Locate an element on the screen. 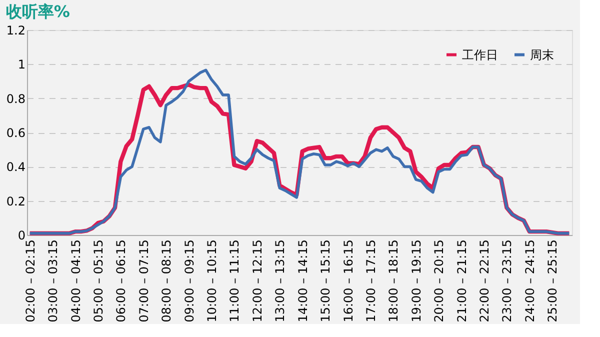 Image resolution: width=600 pixels, height=337 pixels. x-tick-label: 22:00 – 22:15 is located at coordinates (485, 281).